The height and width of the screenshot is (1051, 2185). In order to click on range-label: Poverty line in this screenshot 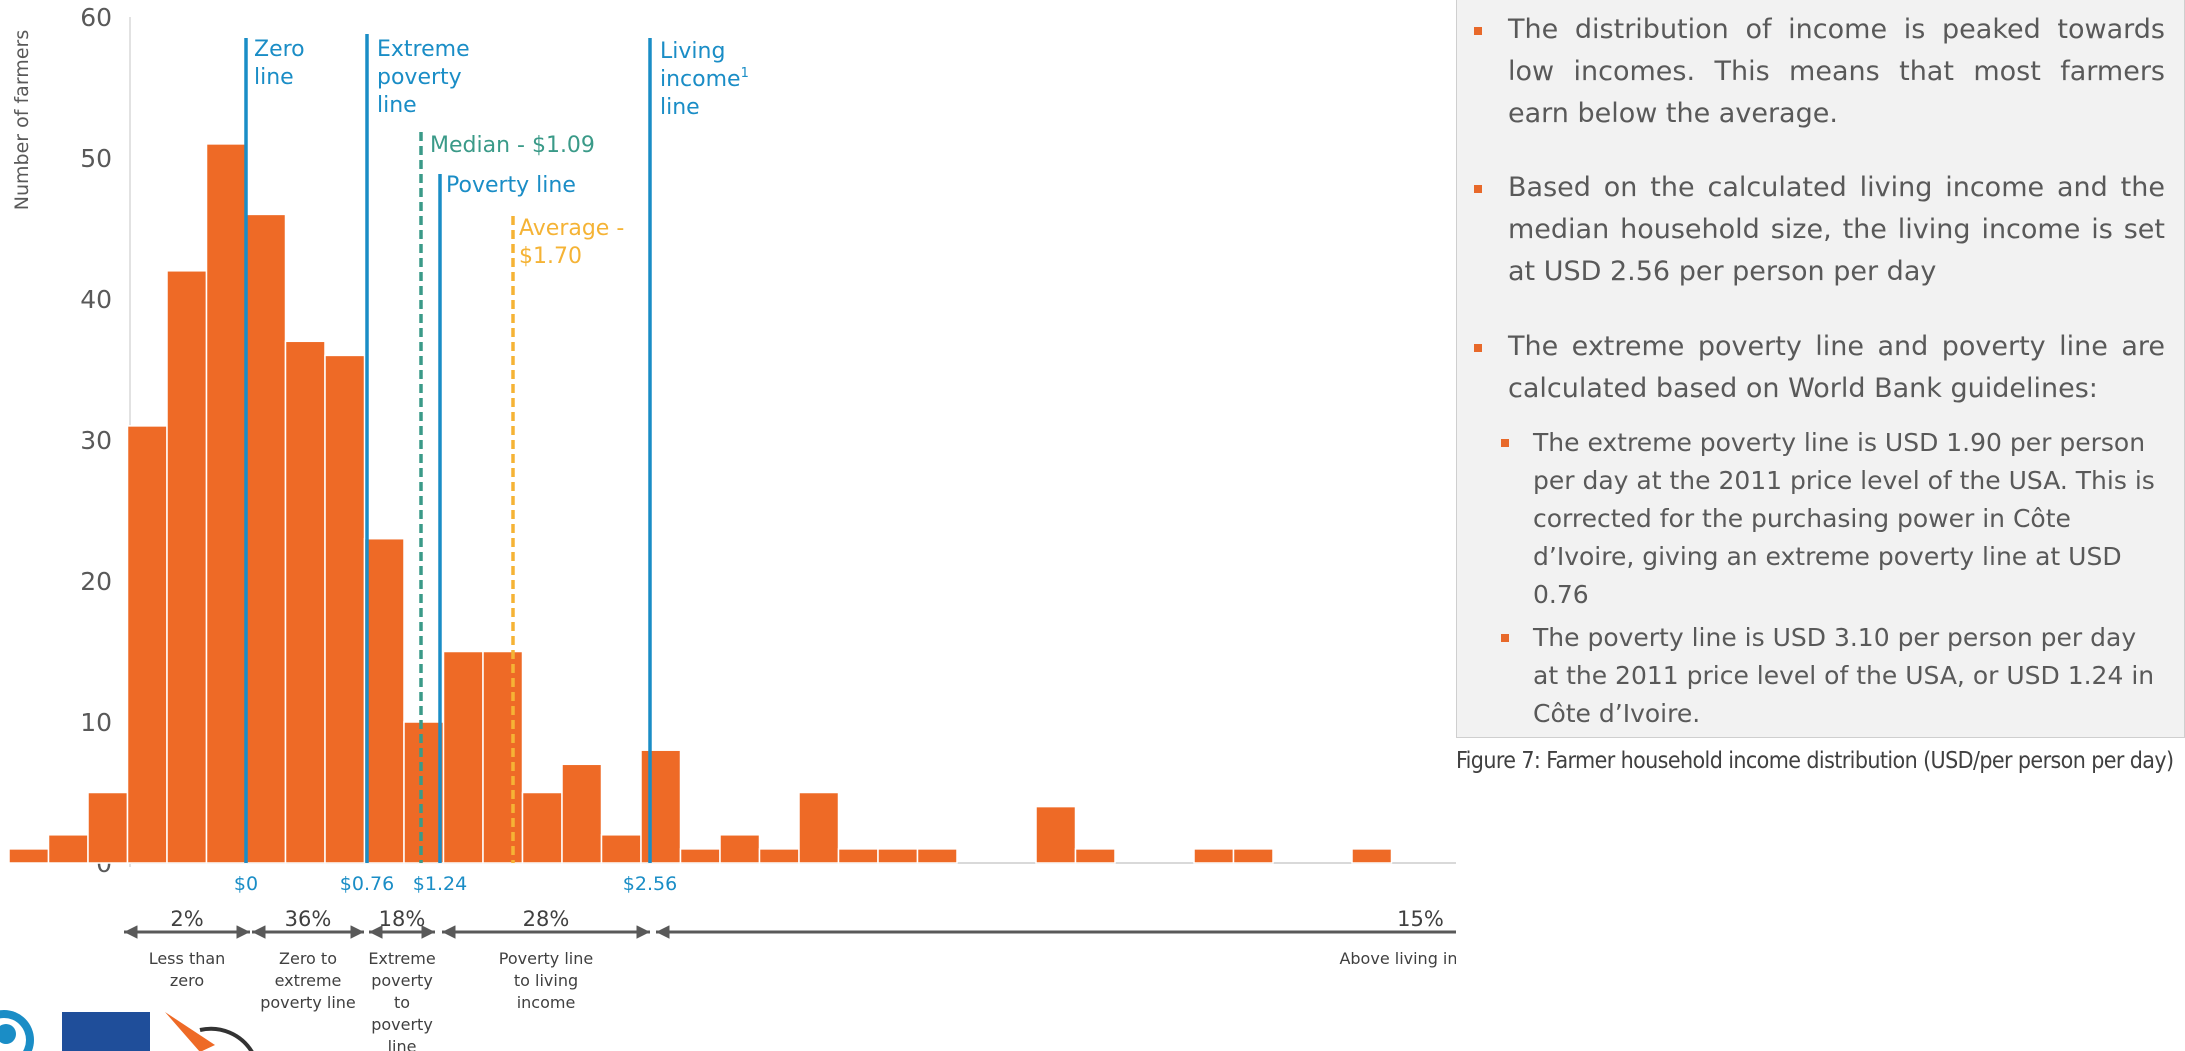, I will do `click(546, 958)`.